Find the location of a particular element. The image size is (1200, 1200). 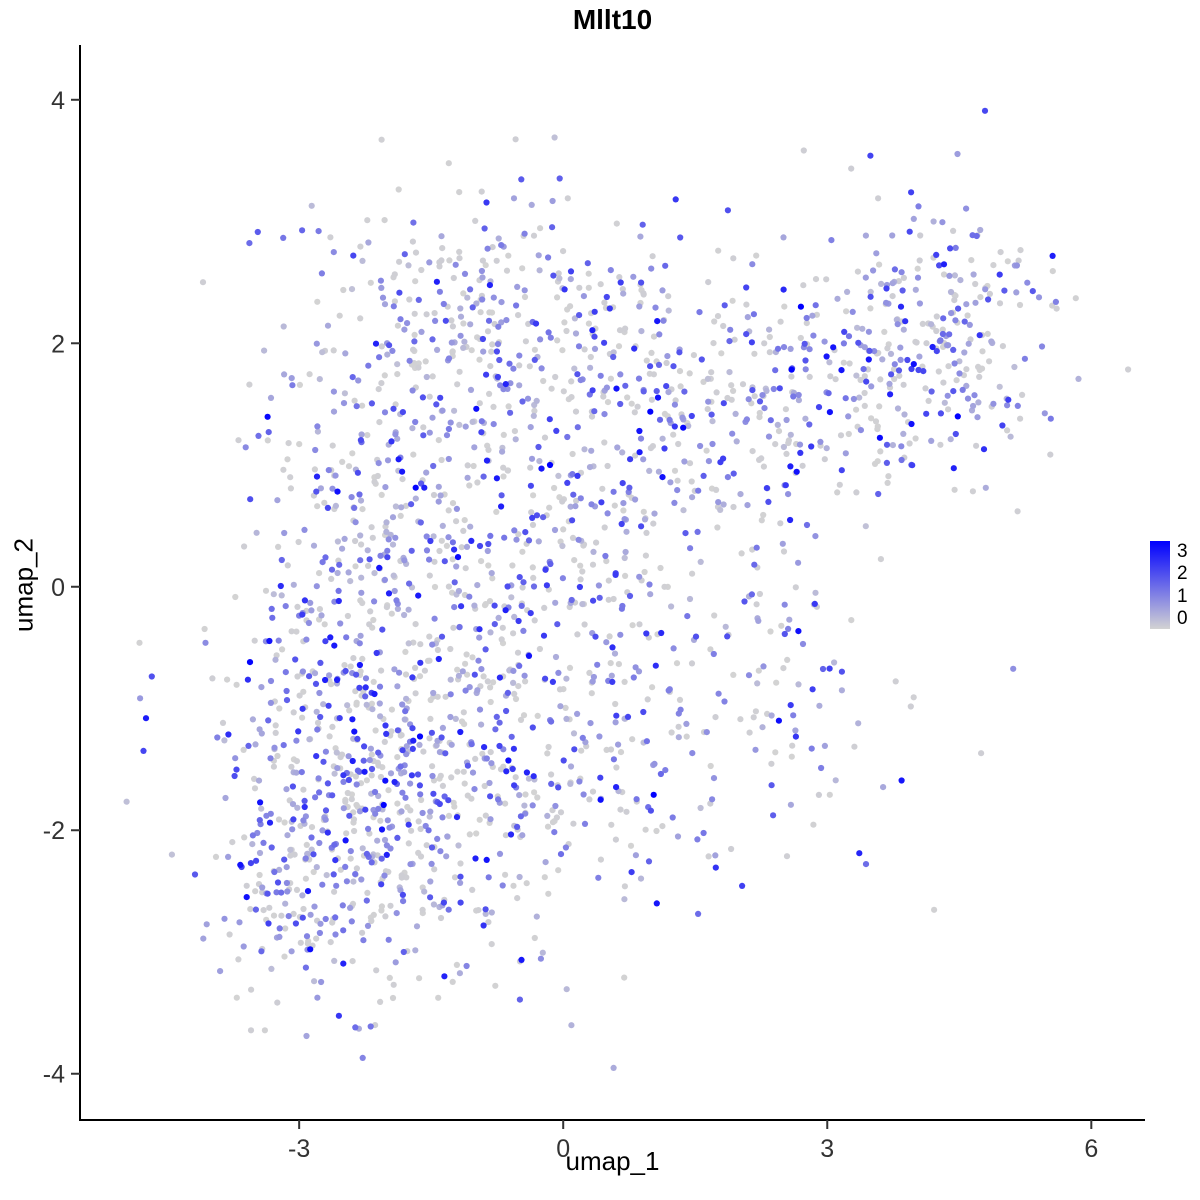

svg-text: -4 is located at coordinates (54, 1075).